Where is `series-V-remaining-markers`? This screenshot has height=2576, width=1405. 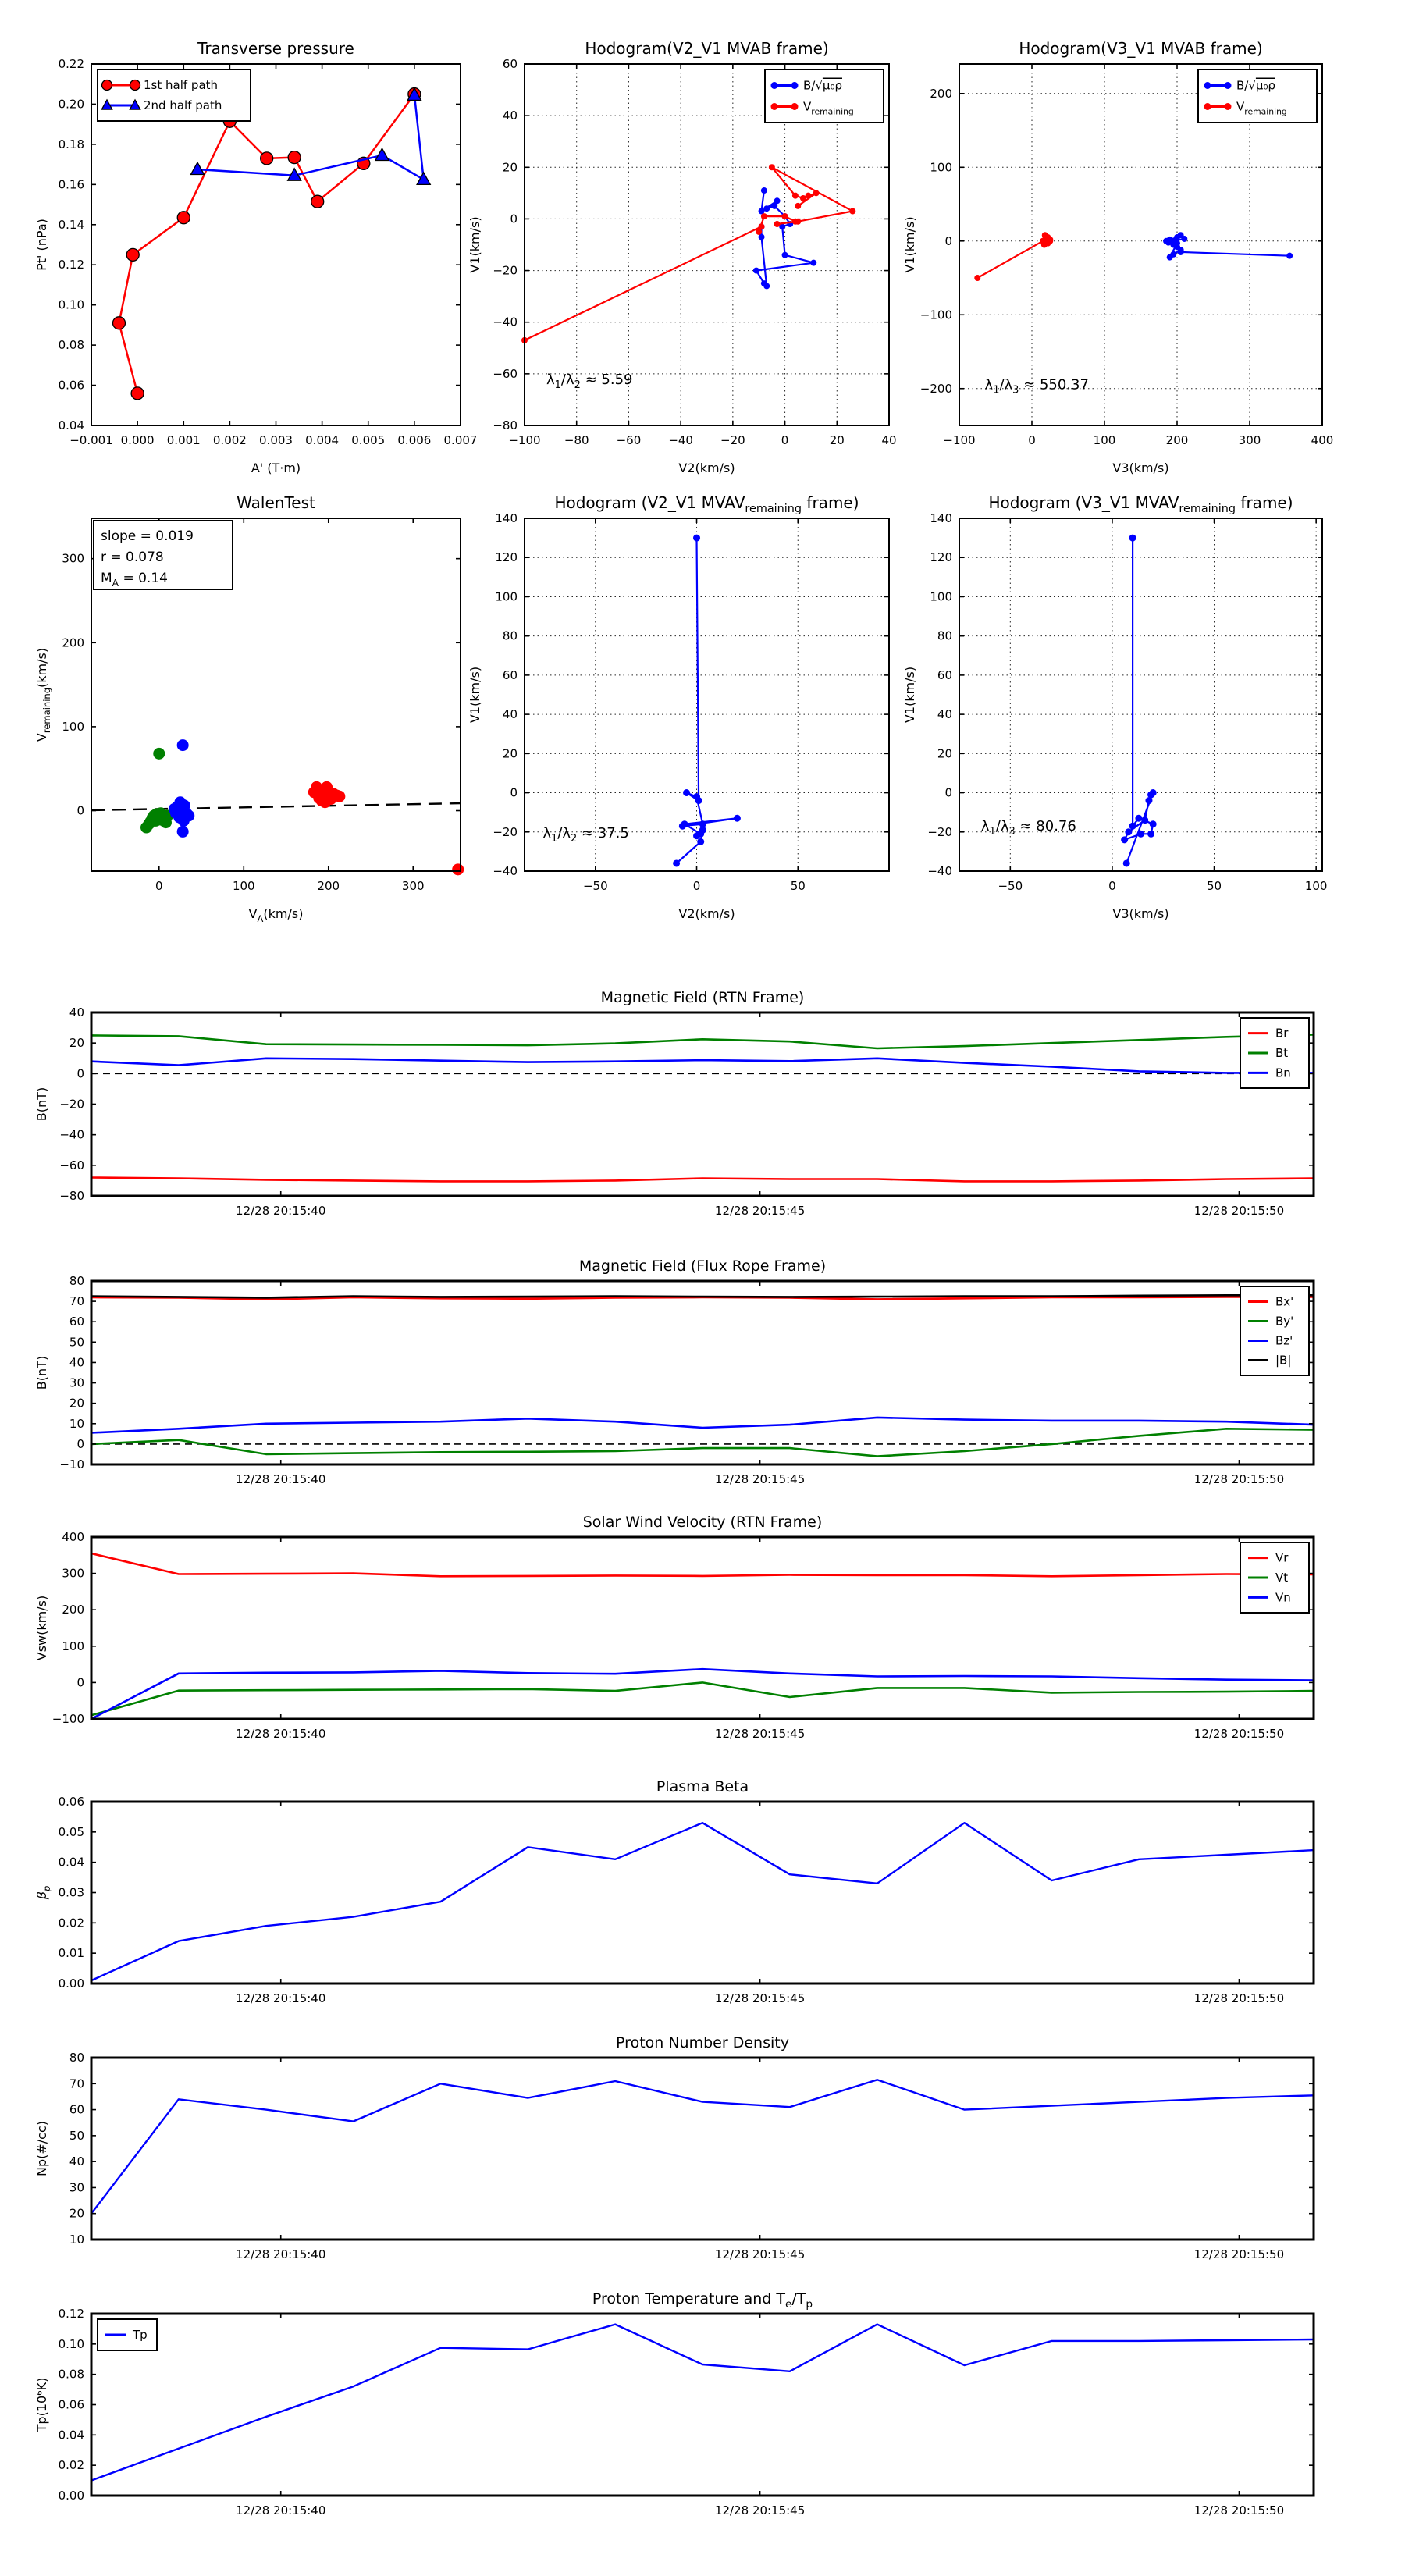 series-V-remaining-markers is located at coordinates (688, 253).